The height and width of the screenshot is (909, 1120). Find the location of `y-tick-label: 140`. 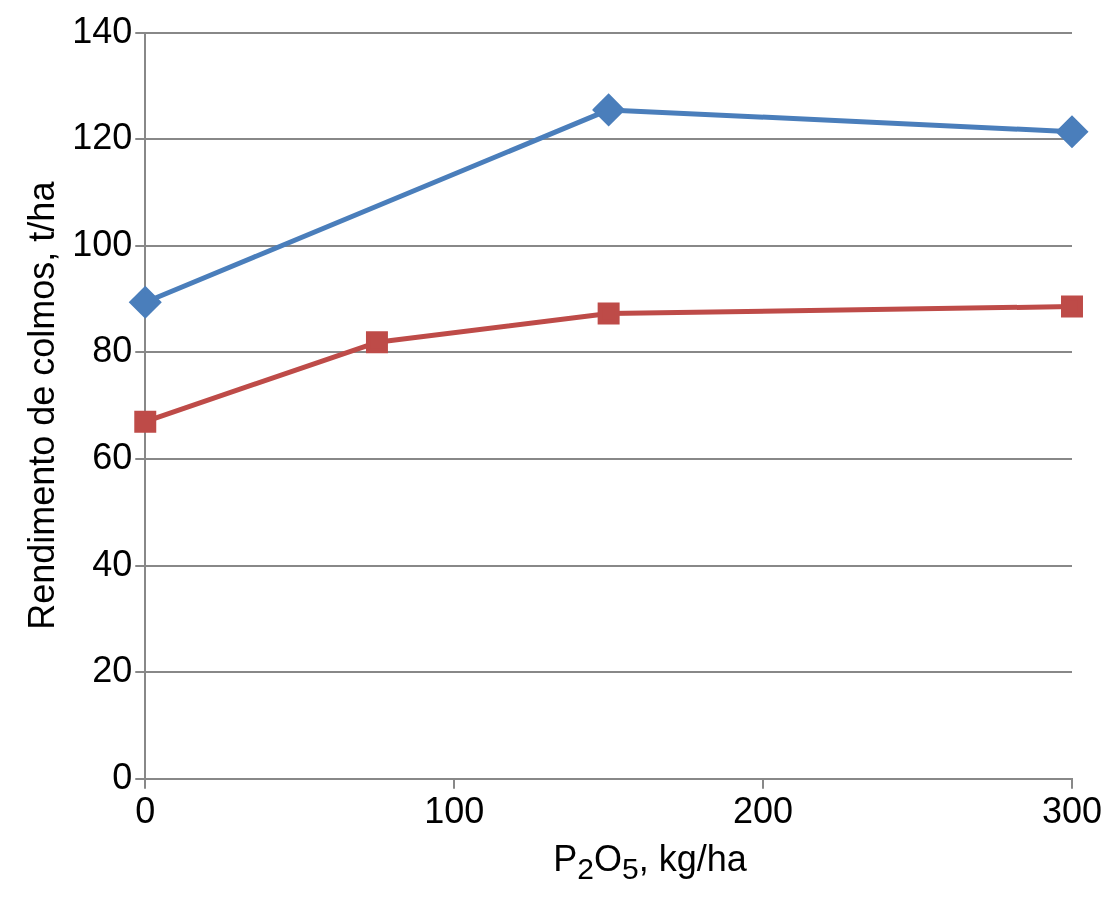

y-tick-label: 140 is located at coordinates (102, 30).